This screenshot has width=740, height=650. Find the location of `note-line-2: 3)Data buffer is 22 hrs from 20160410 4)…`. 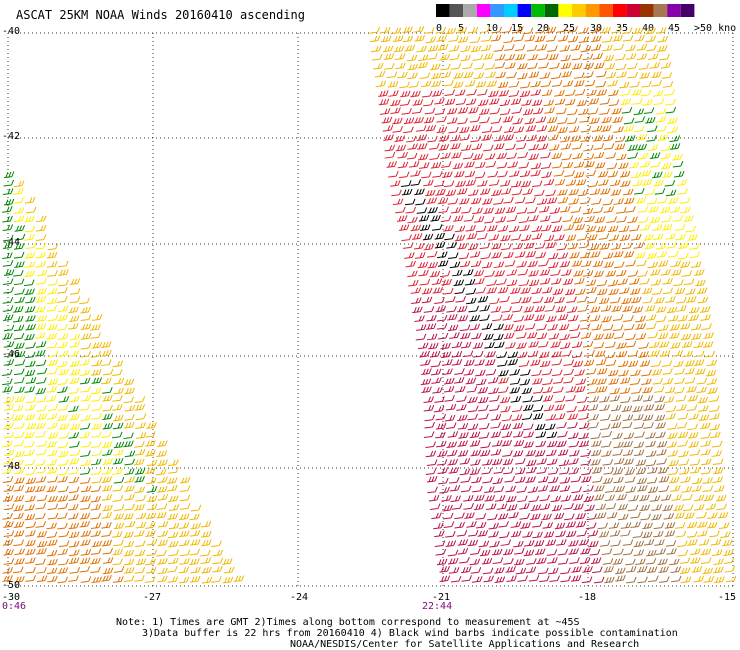

note-line-2: 3)Data buffer is 22 hrs from 20160410 4)… is located at coordinates (410, 633).